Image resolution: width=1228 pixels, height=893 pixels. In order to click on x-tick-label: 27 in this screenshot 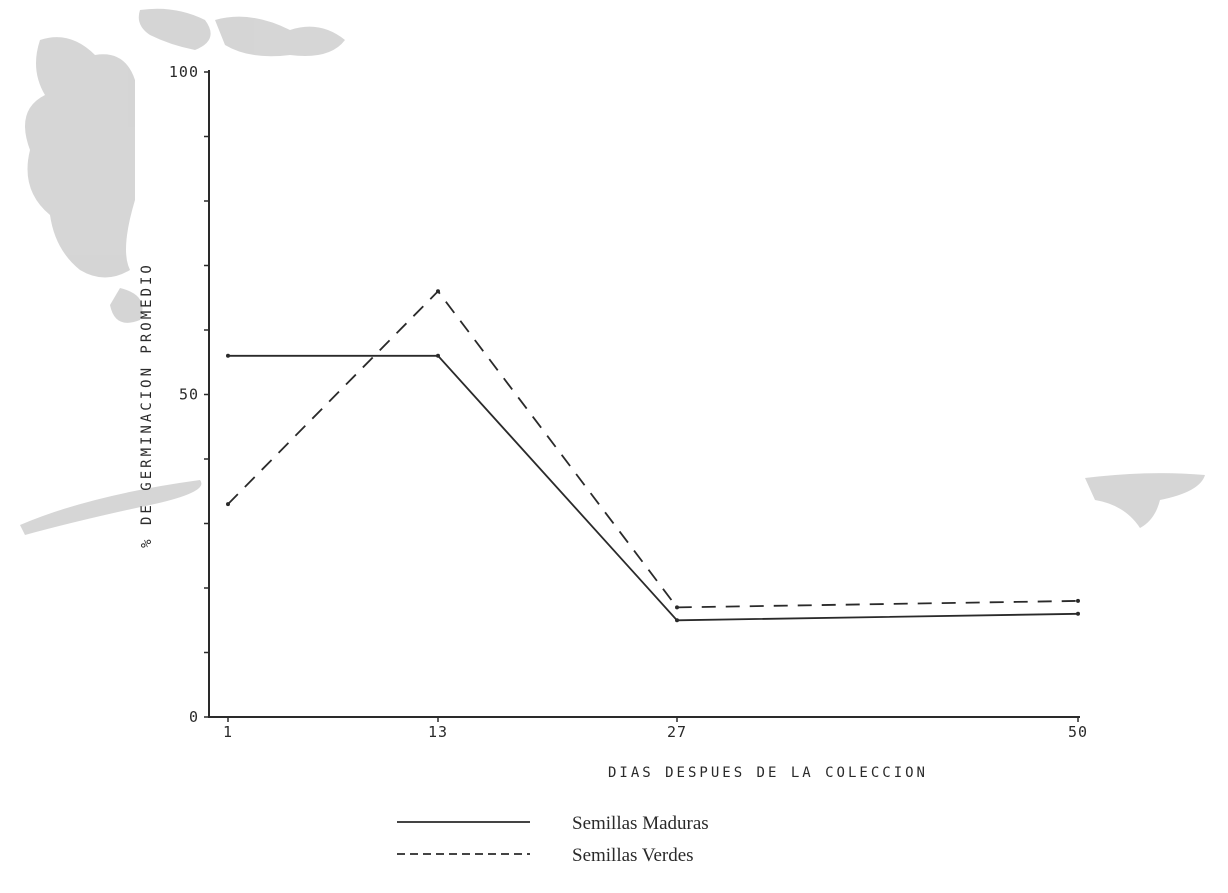, I will do `click(677, 732)`.